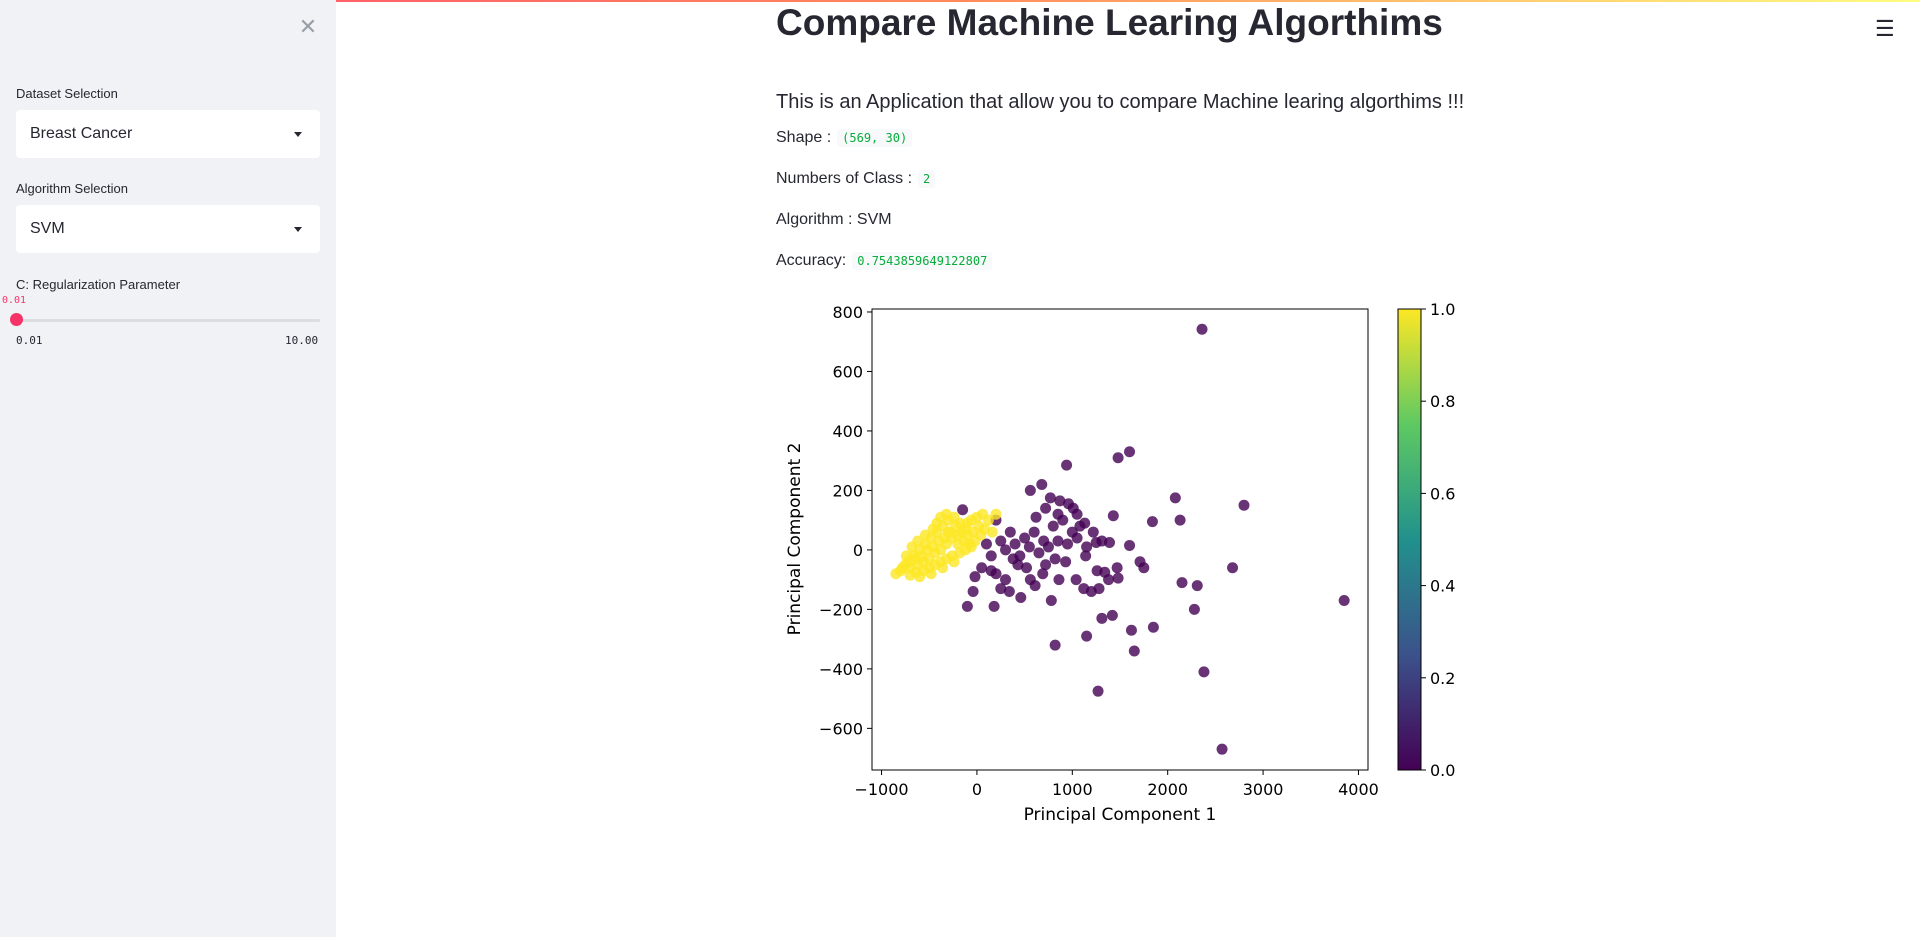 This screenshot has height=937, width=1920. I want to click on slider-thumb, so click(16, 319).